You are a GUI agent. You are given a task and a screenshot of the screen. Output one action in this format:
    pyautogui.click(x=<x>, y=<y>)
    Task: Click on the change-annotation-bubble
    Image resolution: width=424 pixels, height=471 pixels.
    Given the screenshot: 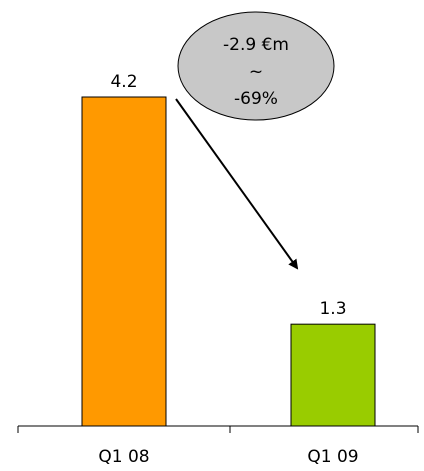 What is the action you would take?
    pyautogui.click(x=256, y=66)
    